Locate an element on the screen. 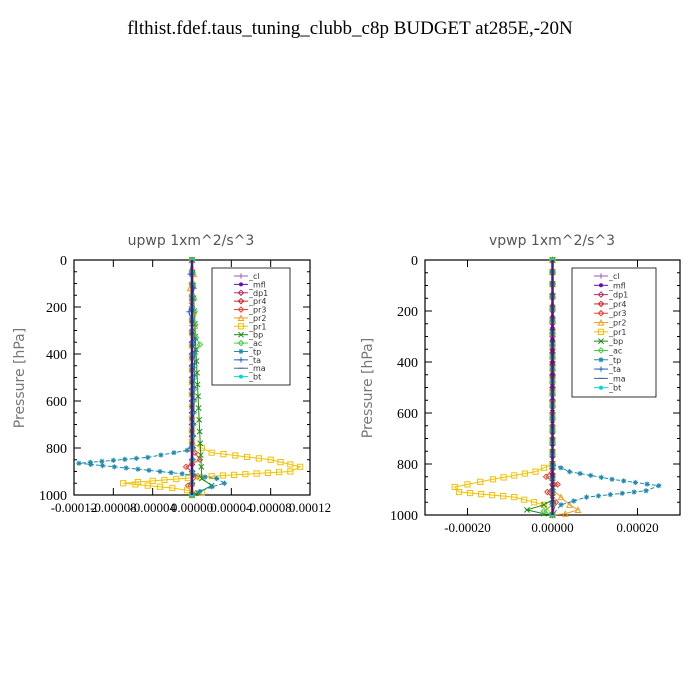 The width and height of the screenshot is (700, 700). series-pr1 is located at coordinates (503, 387).